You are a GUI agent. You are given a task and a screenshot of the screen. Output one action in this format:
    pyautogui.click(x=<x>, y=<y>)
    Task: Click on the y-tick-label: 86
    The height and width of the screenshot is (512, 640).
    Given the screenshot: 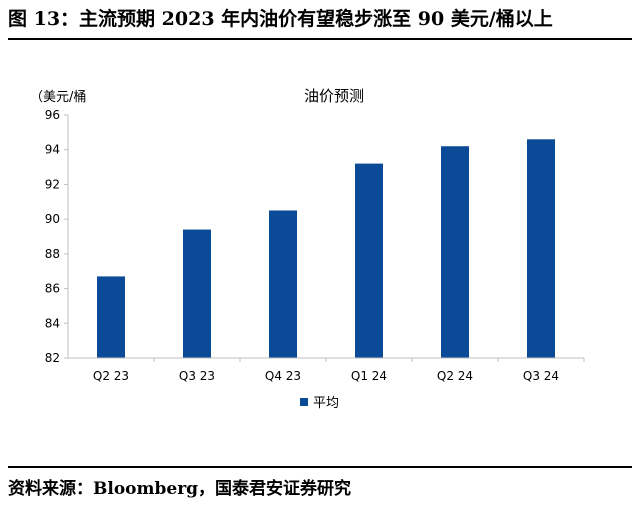 What is the action you would take?
    pyautogui.click(x=52, y=289)
    